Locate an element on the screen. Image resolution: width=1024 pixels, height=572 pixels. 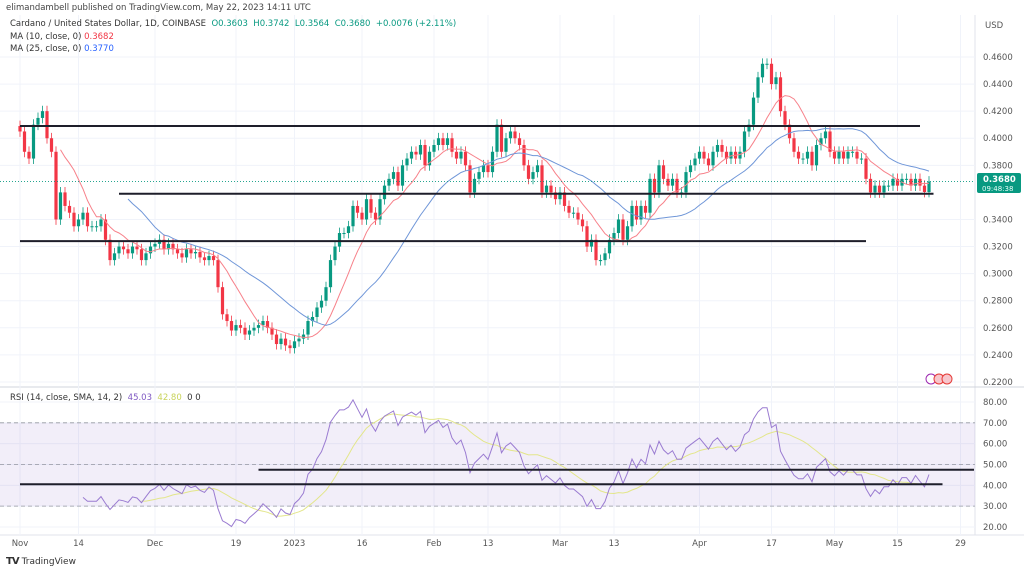
time-tick-label: Feb is located at coordinates (433, 544).